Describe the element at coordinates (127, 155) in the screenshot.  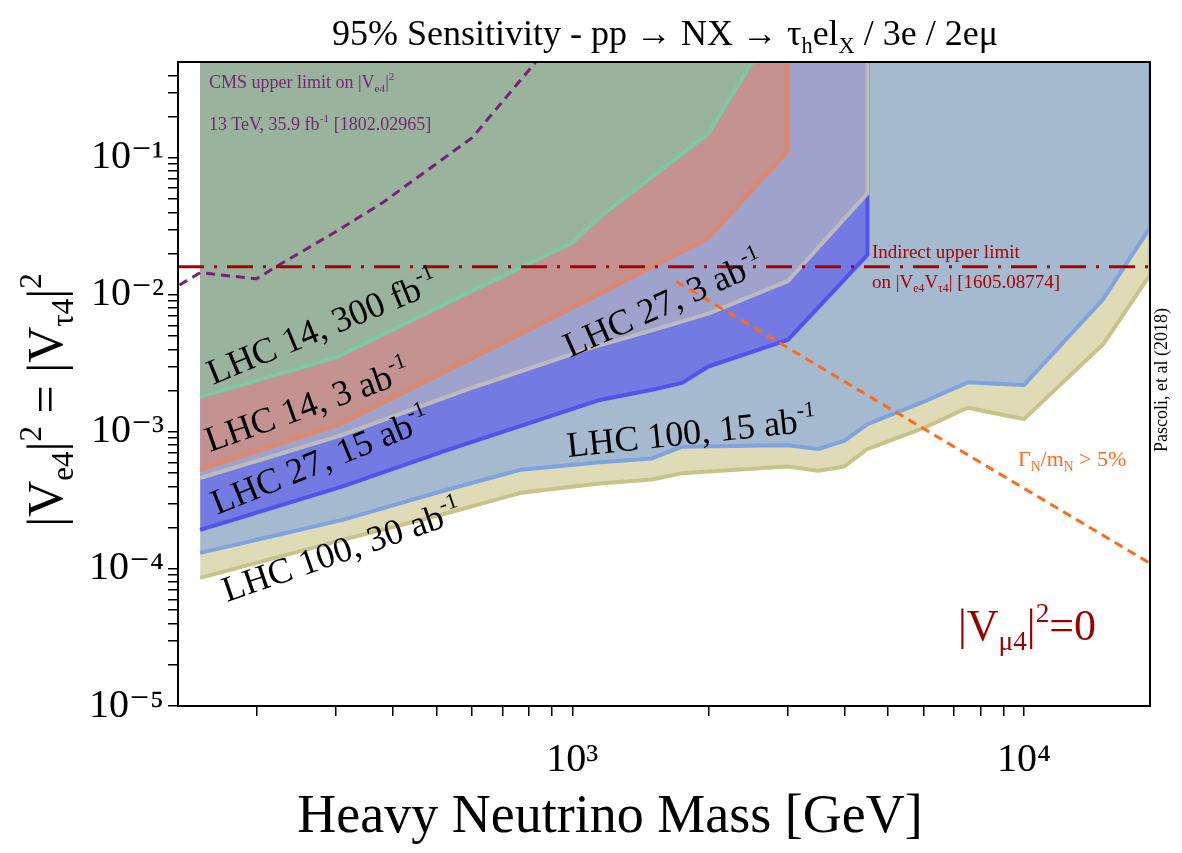
I see `y-tick-label: 10⁻¹` at that location.